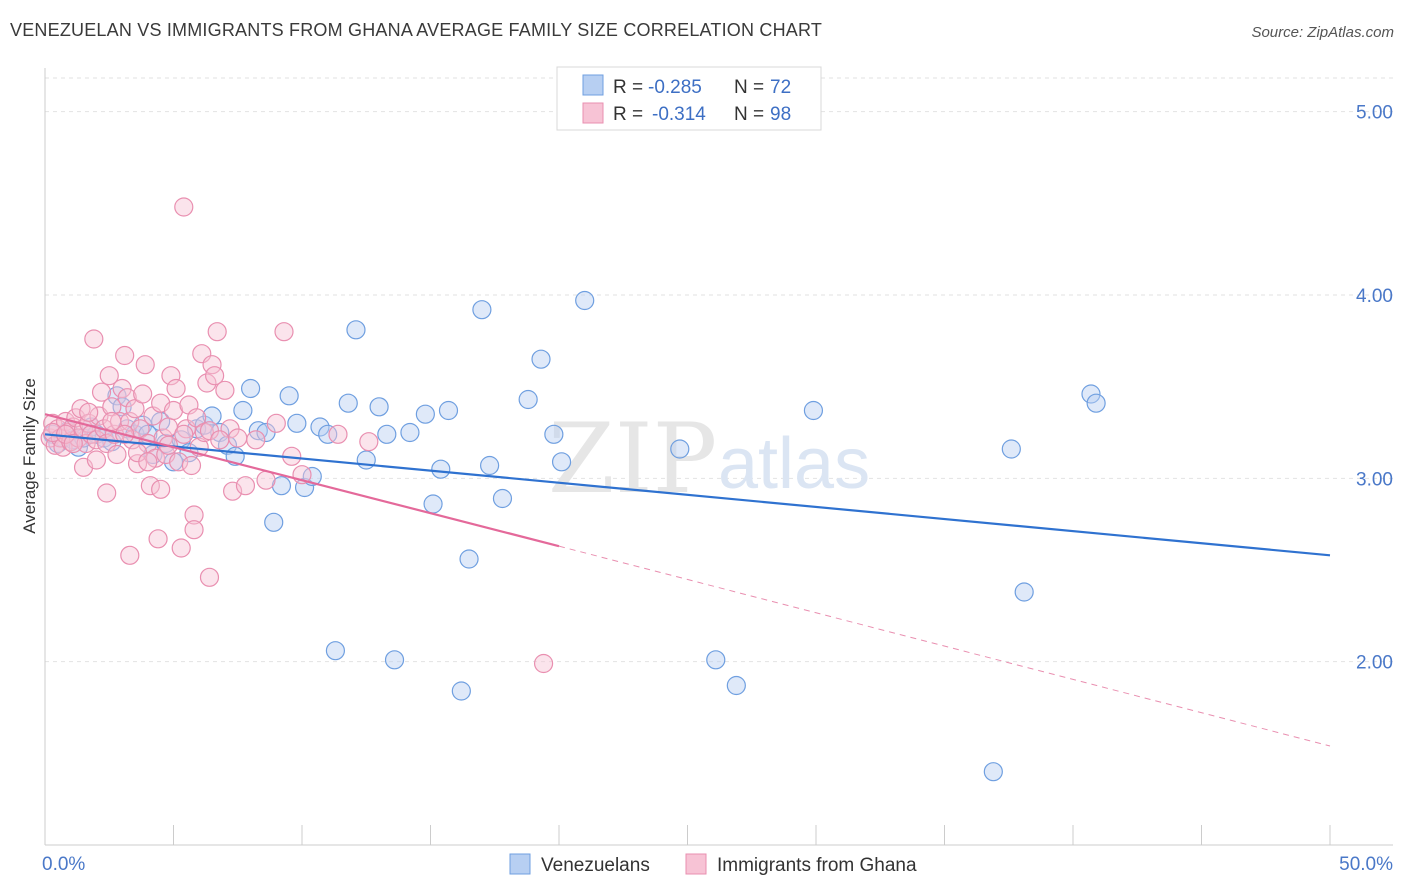  What do you see at coordinates (1374, 663) in the screenshot?
I see `y-tick-label-0: 2.00` at bounding box center [1374, 663].